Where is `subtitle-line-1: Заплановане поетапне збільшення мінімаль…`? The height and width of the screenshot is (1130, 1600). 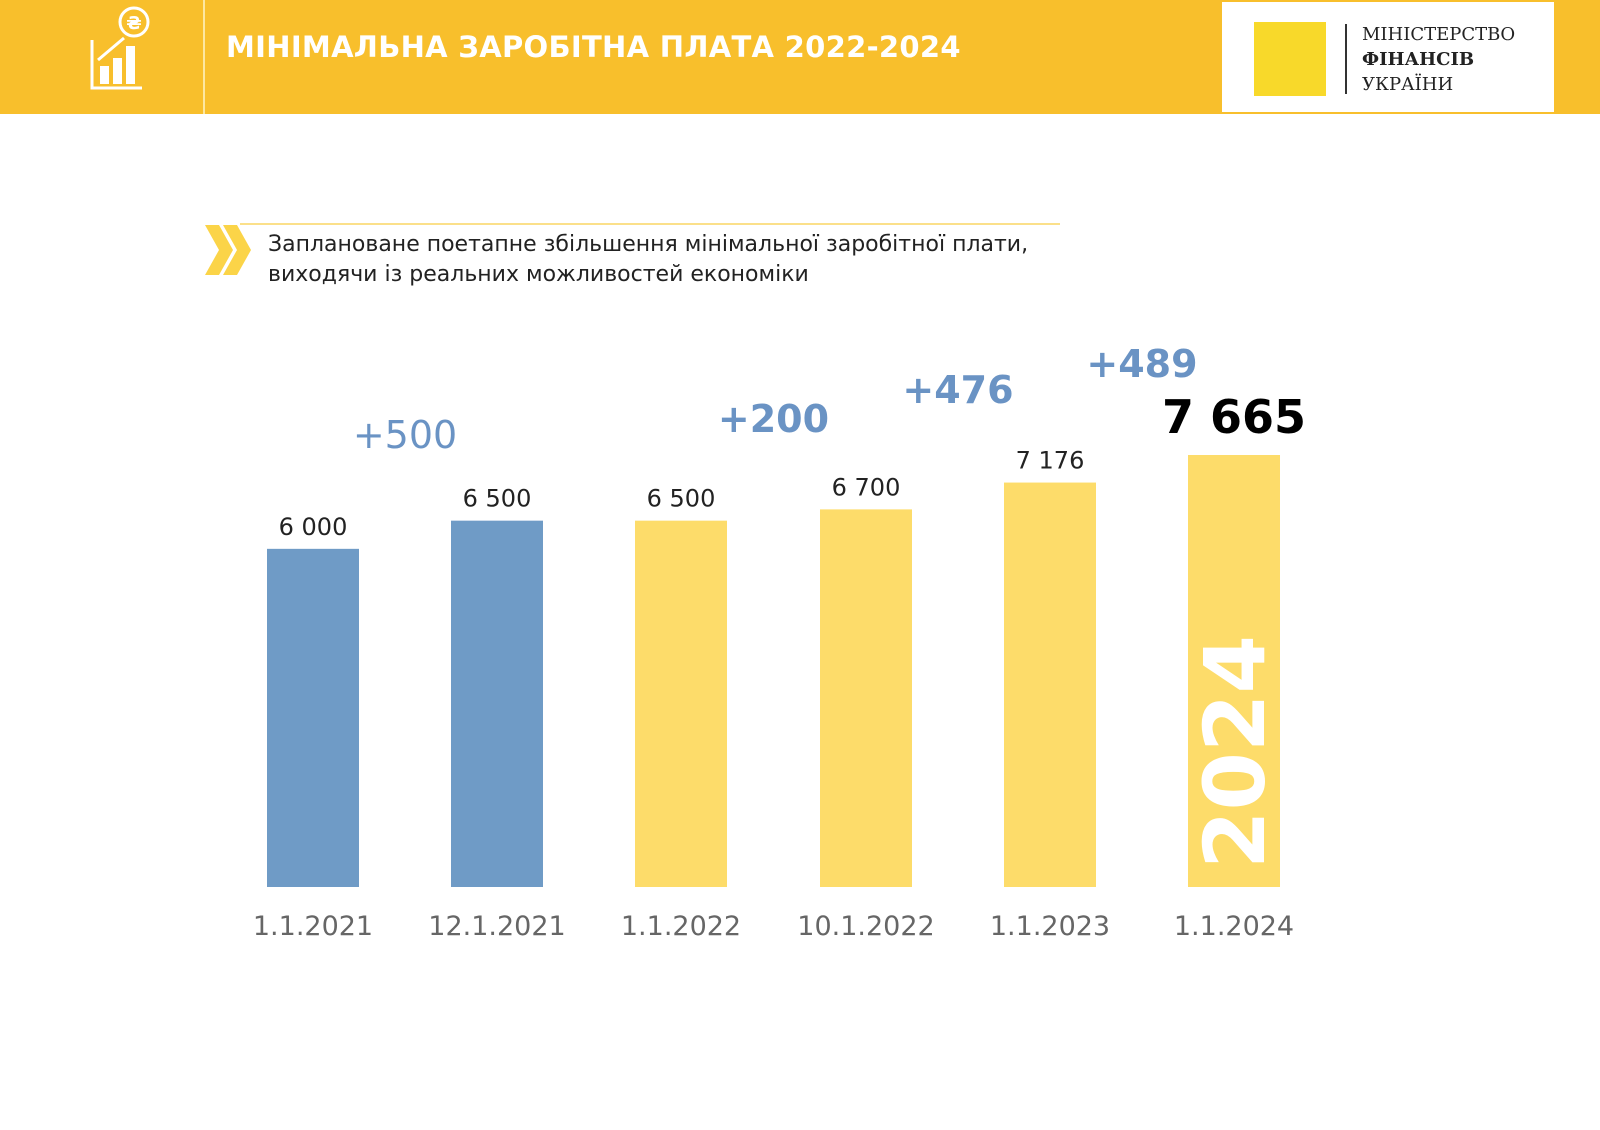
subtitle-line-1: Заплановане поетапне збільшення мінімаль… is located at coordinates (648, 244).